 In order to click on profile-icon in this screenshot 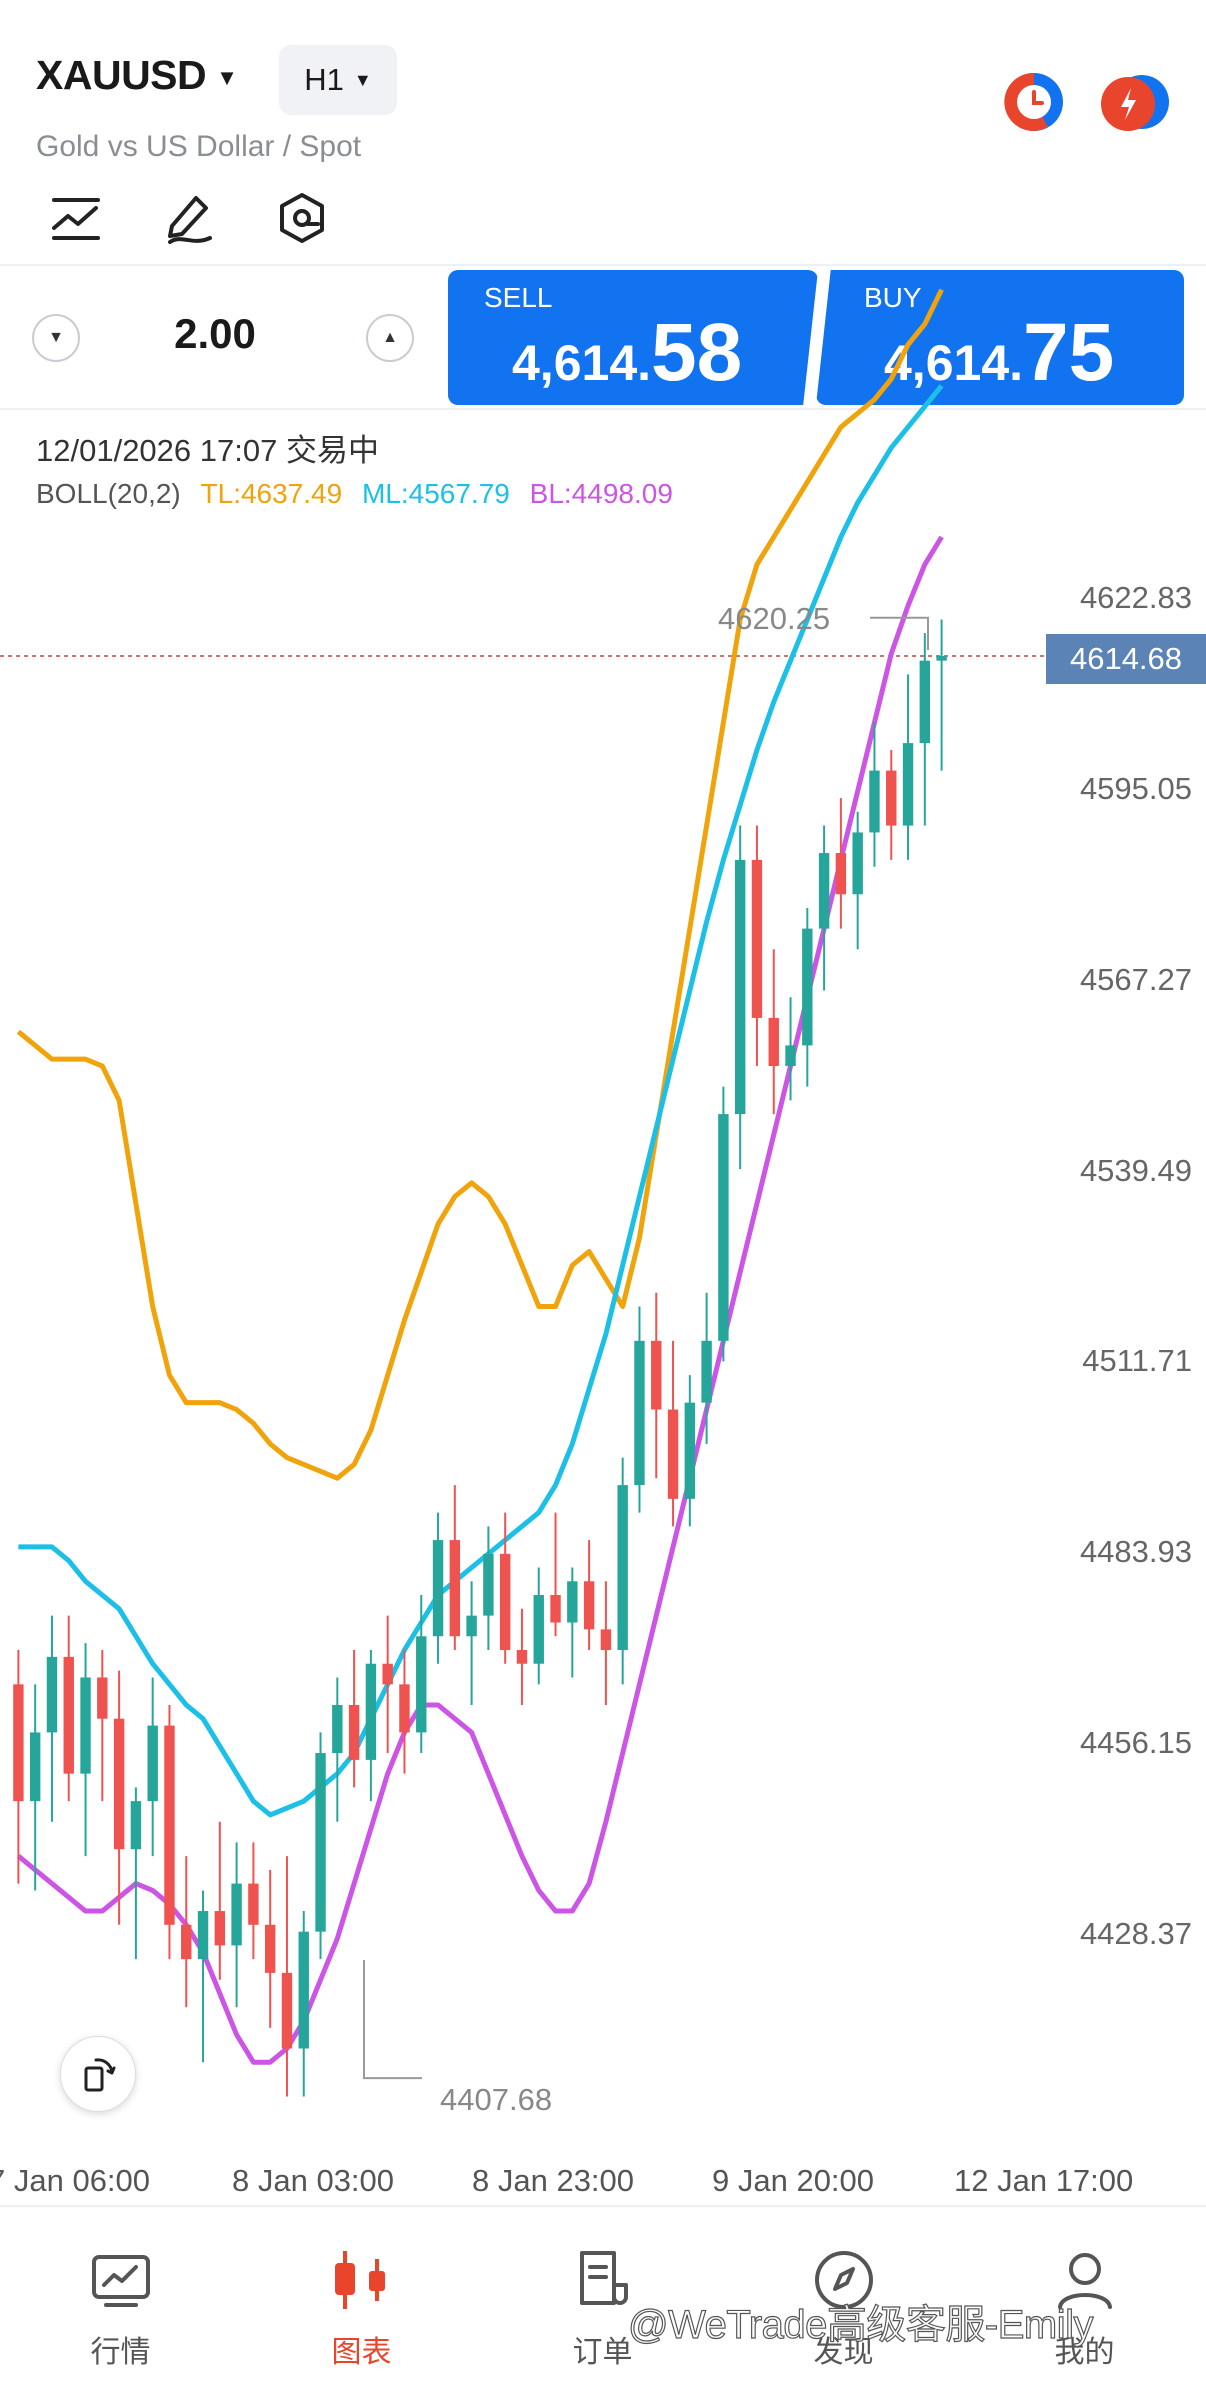, I will do `click(1084, 2281)`.